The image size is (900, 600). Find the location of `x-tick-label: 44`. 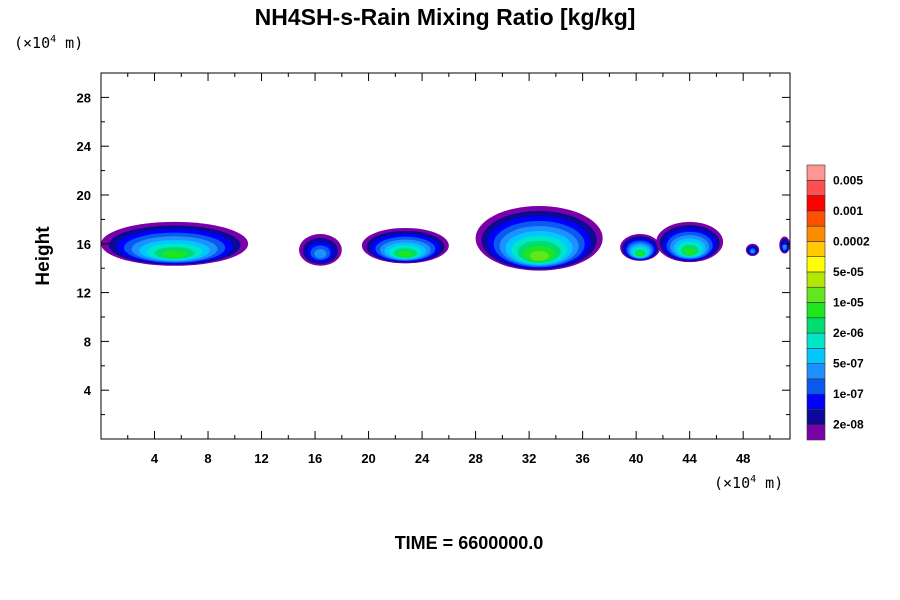

x-tick-label: 44 is located at coordinates (689, 458).